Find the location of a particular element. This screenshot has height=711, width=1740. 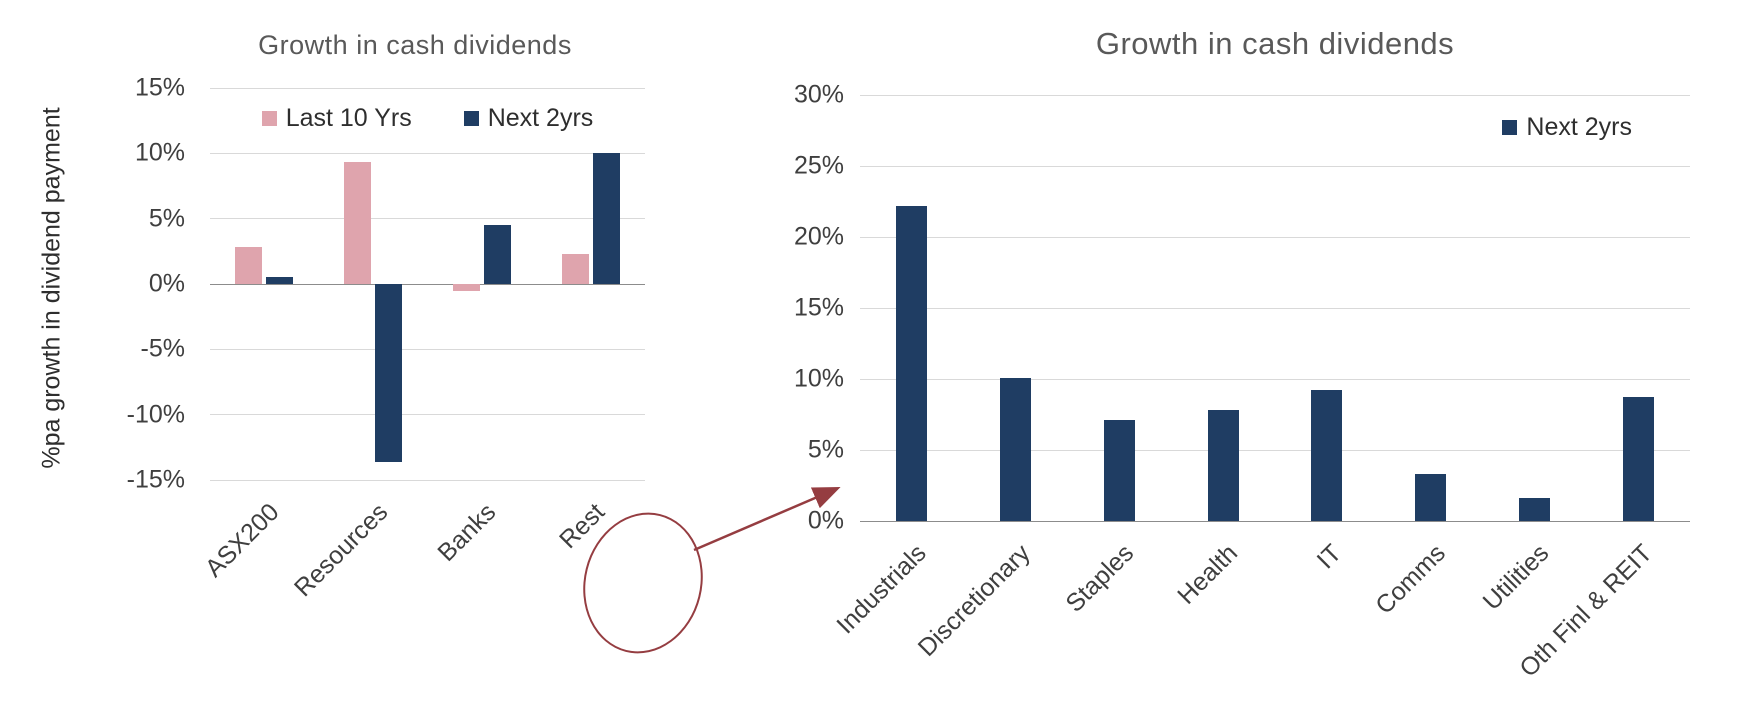

y-tick-label: 30% is located at coordinates (818, 94).